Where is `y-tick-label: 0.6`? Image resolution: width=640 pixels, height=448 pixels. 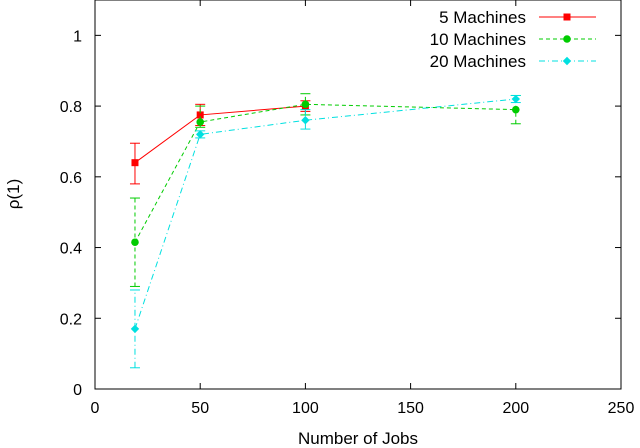 y-tick-label: 0.6 is located at coordinates (71, 178).